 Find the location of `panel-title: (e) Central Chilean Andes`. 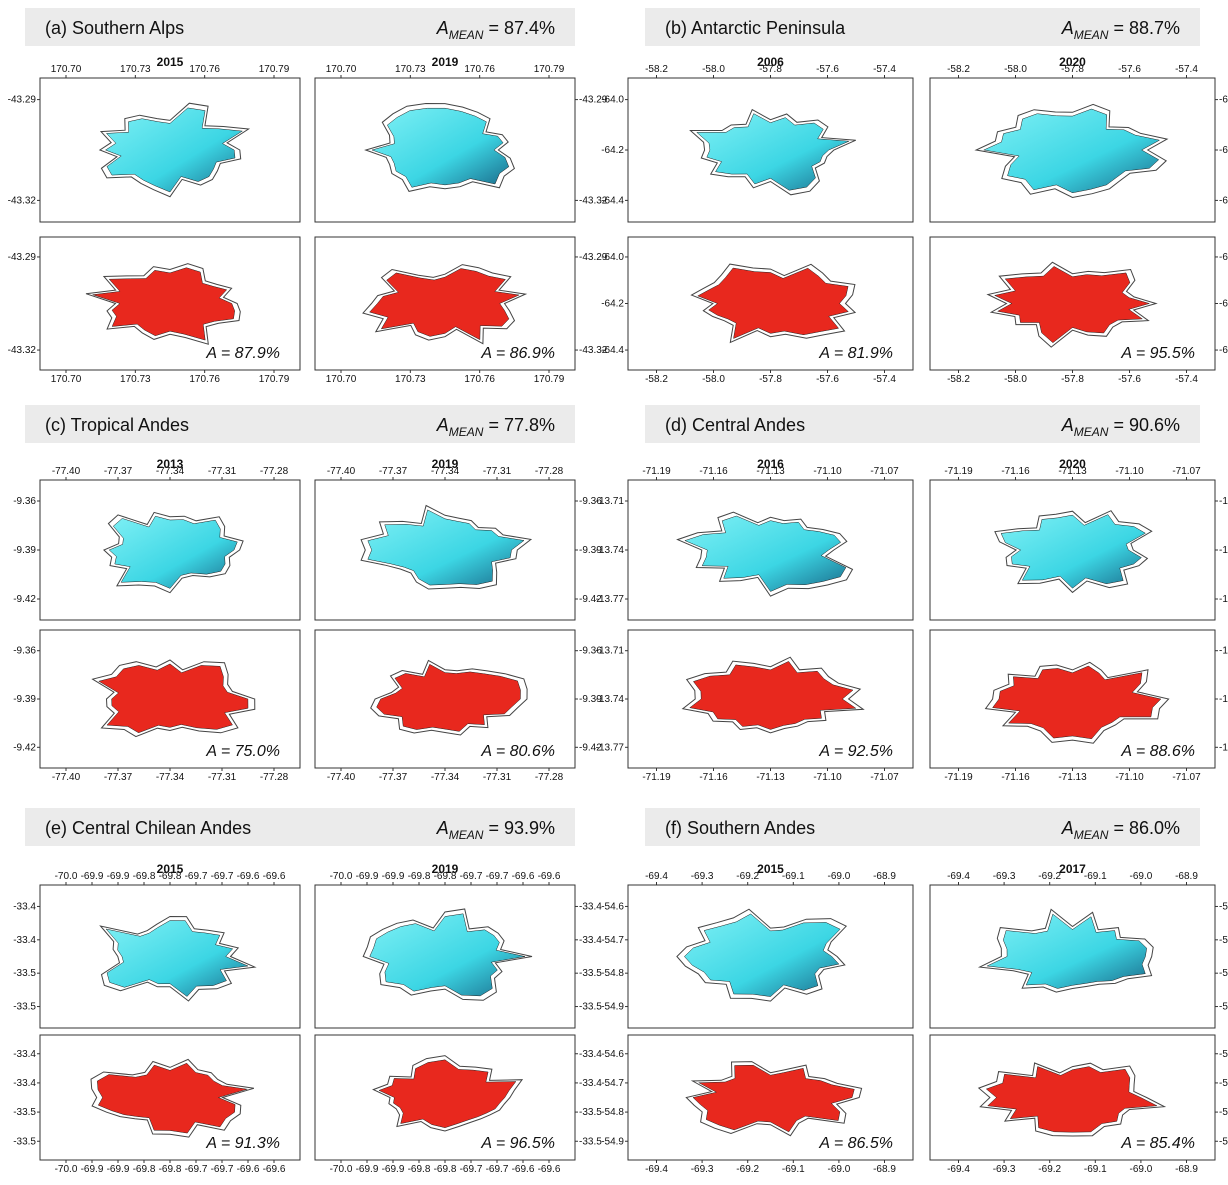

panel-title: (e) Central Chilean Andes is located at coordinates (148, 828).